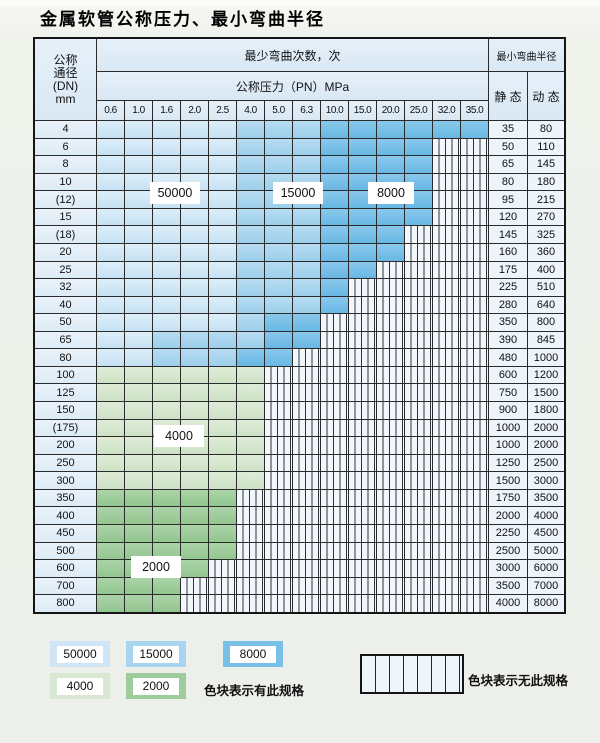 This screenshot has width=600, height=743. I want to click on dn-cell: 150, so click(65, 410).